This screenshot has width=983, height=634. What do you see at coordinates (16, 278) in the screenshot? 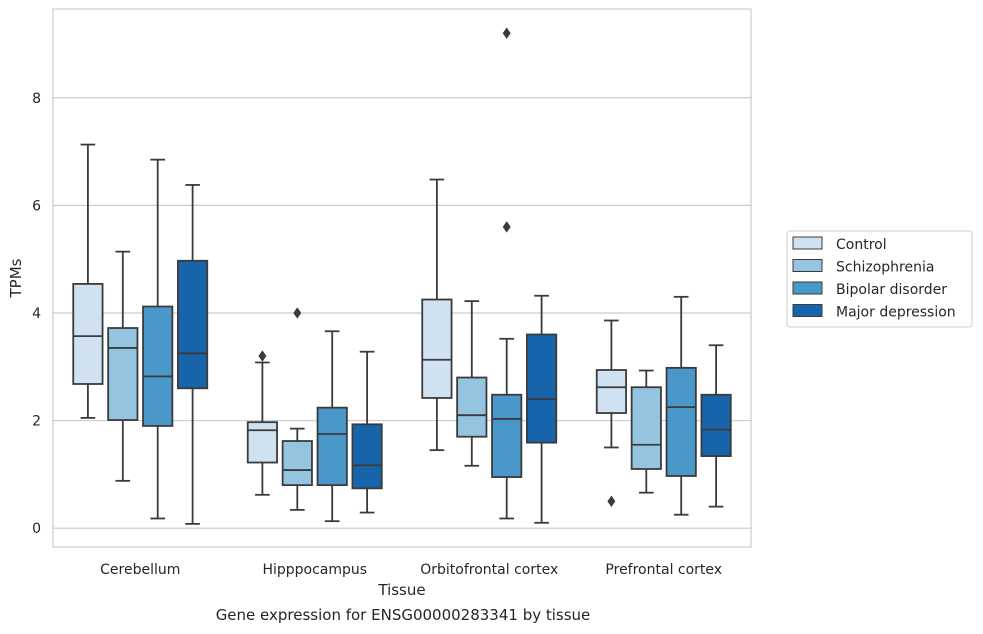
I see `y-axis-title: TPMs` at bounding box center [16, 278].